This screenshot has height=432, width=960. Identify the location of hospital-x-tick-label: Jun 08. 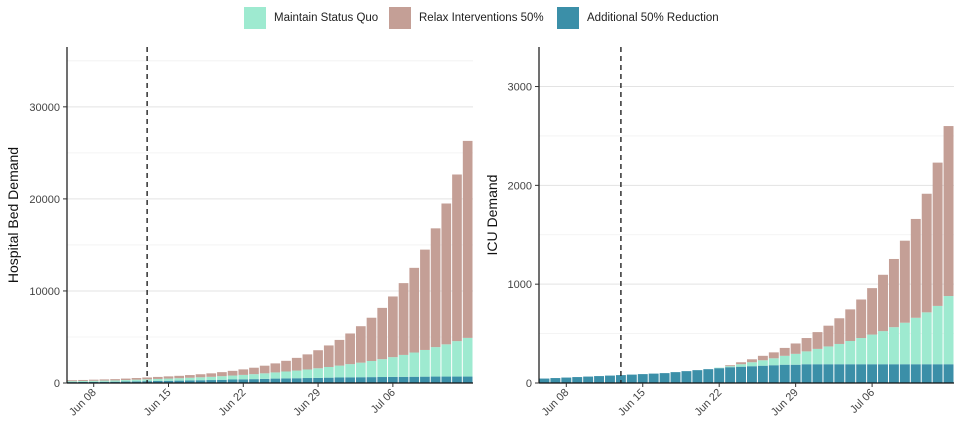
(83, 403).